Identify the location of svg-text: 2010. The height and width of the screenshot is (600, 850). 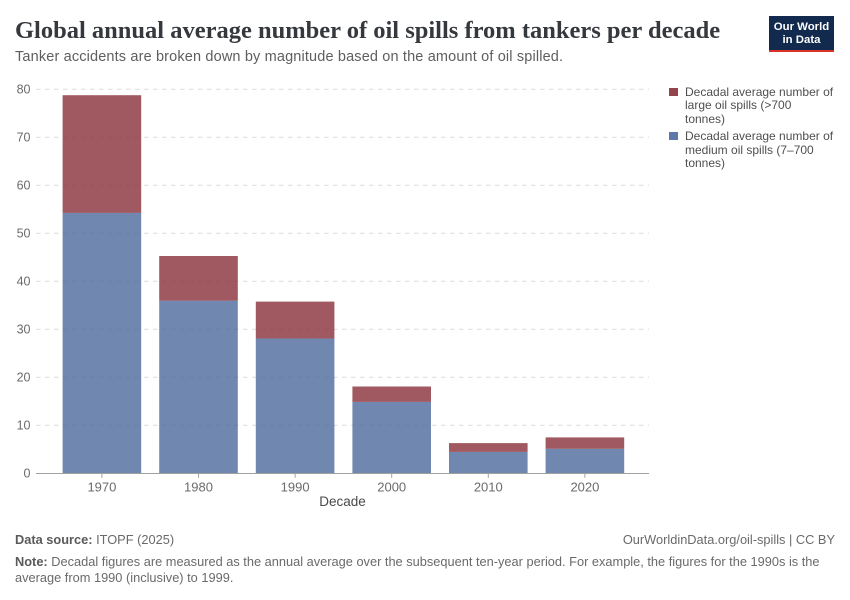
(488, 487).